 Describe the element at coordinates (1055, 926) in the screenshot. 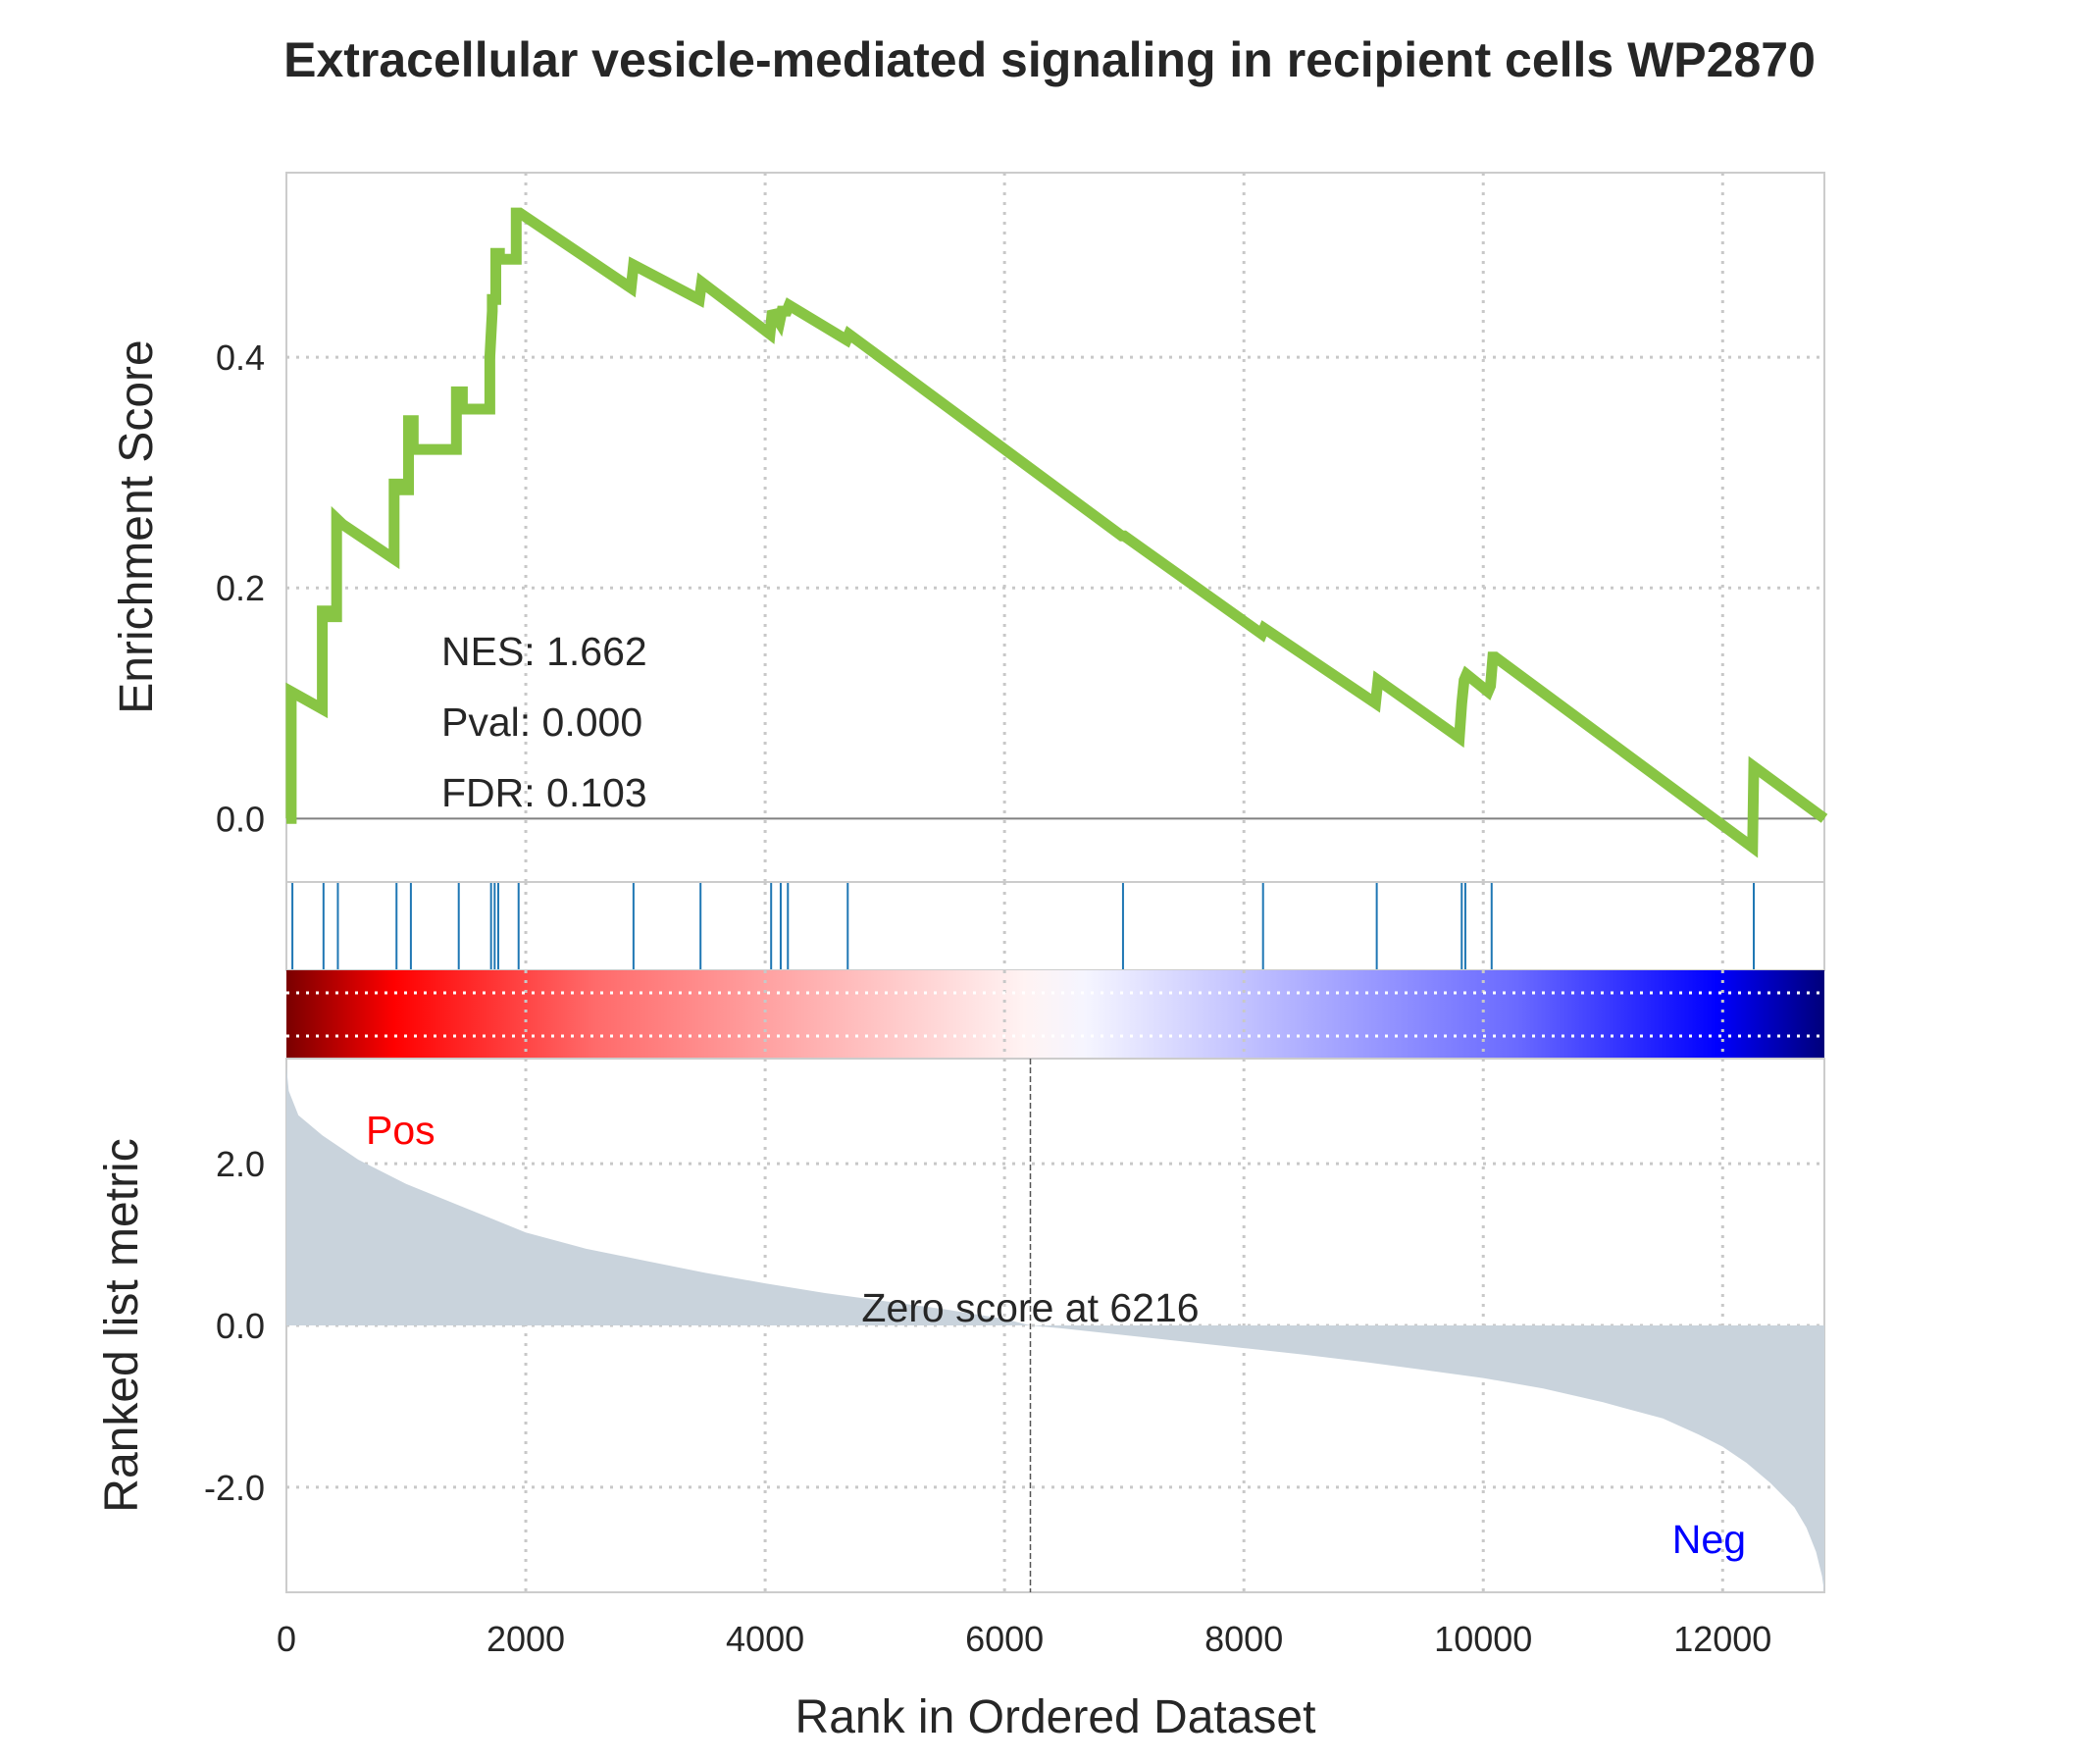

I see `hit-markers-panel` at that location.